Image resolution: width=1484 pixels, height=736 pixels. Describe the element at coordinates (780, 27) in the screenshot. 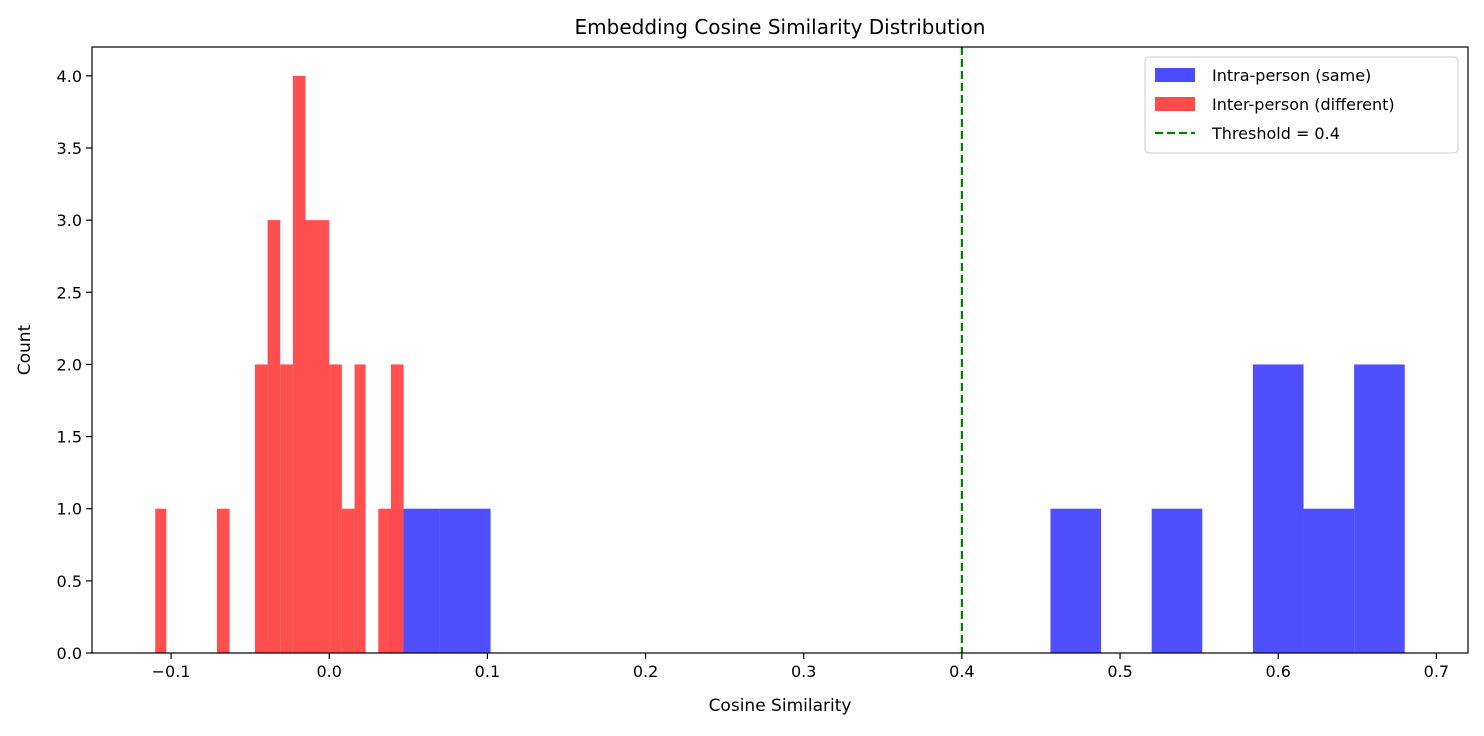

I see `chart-title: Embedding Cosine Similarity Distribution` at that location.